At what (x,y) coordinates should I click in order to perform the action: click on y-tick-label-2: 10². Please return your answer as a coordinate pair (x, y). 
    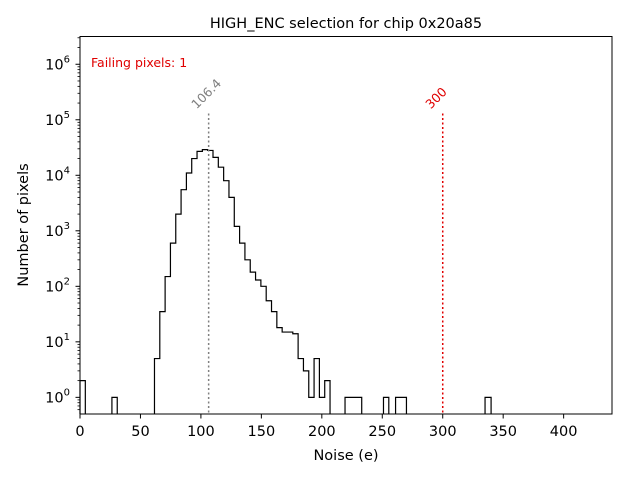
    Looking at the image, I should click on (57, 285).